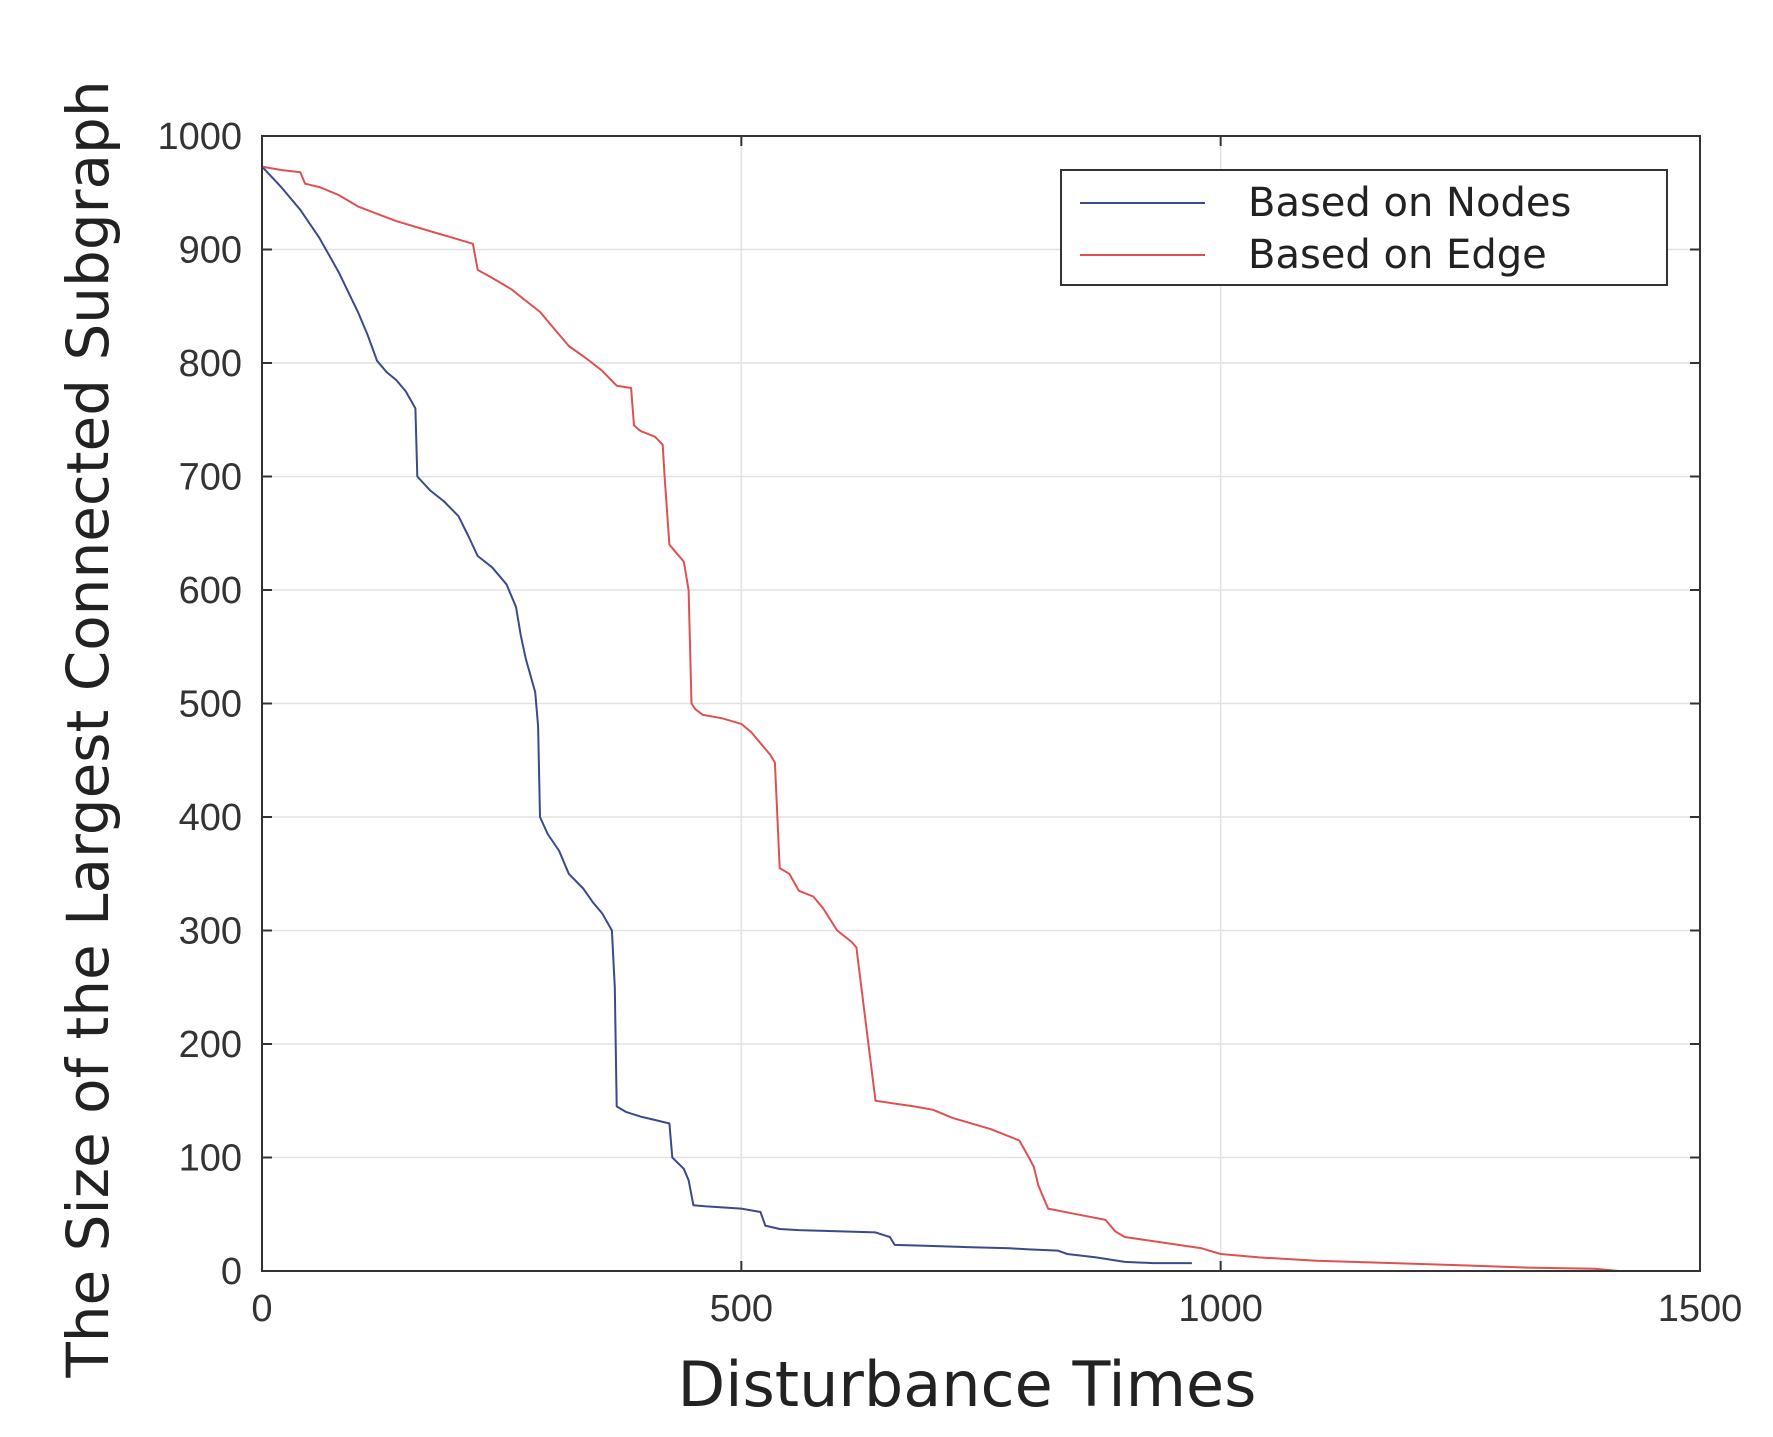  I want to click on y-tick-label: 0, so click(231, 1272).